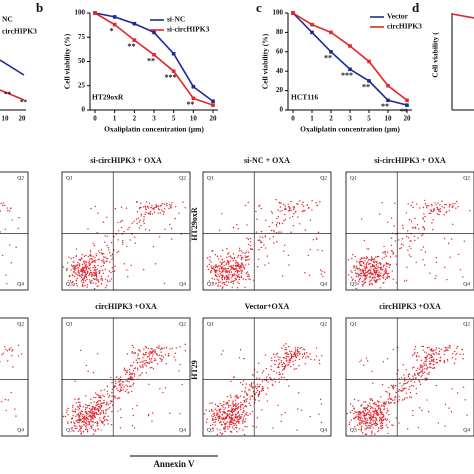  What do you see at coordinates (23, 119) in the screenshot?
I see `x-tick-label: 20` at bounding box center [23, 119].